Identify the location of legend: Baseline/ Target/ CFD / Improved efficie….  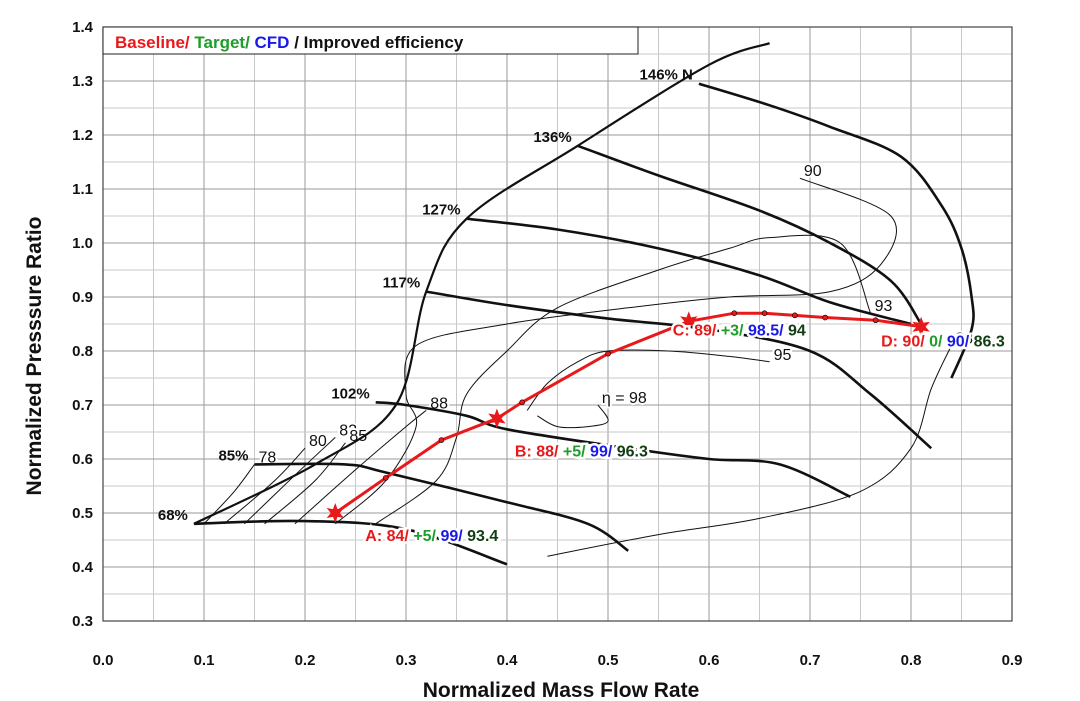
(370, 40).